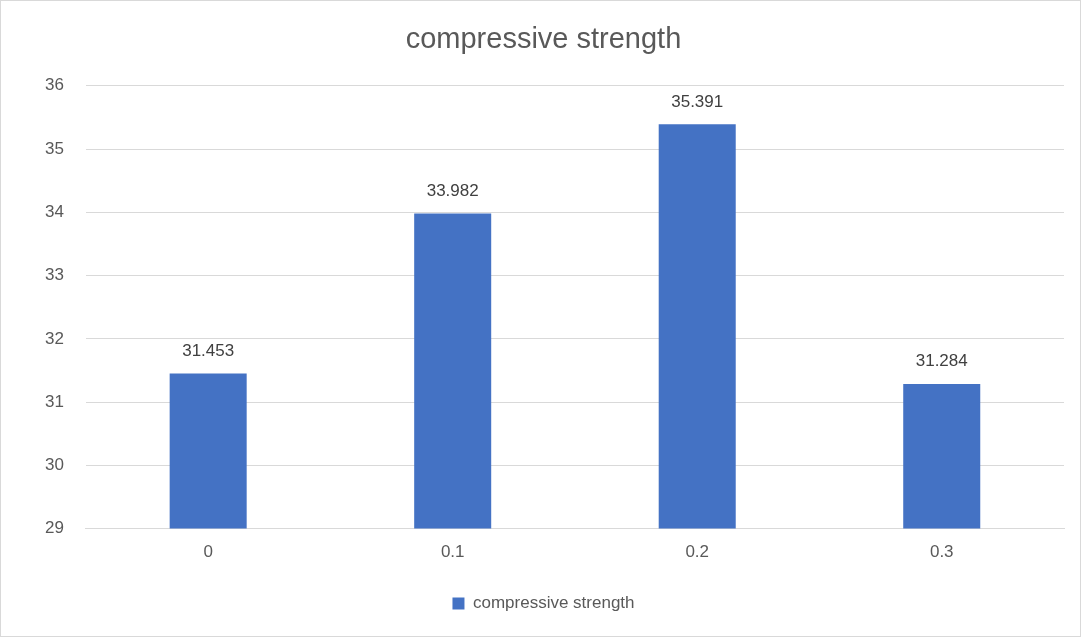 The height and width of the screenshot is (637, 1081). I want to click on y-tick-label: 29, so click(54, 528).